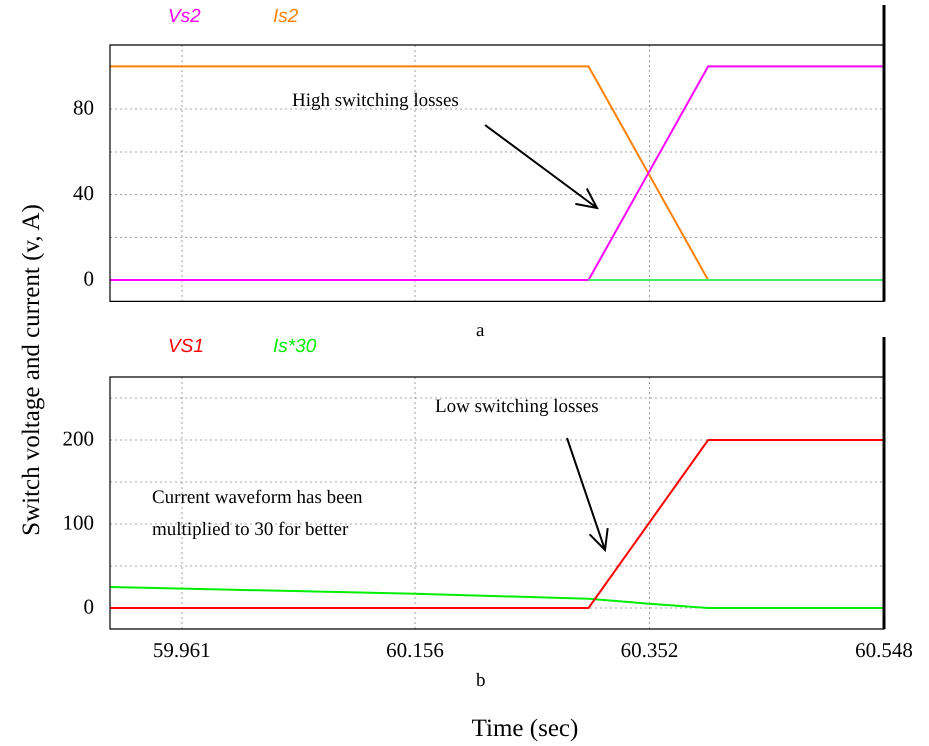 Image resolution: width=929 pixels, height=746 pixels. I want to click on x-axis-title: Time (sec), so click(525, 729).